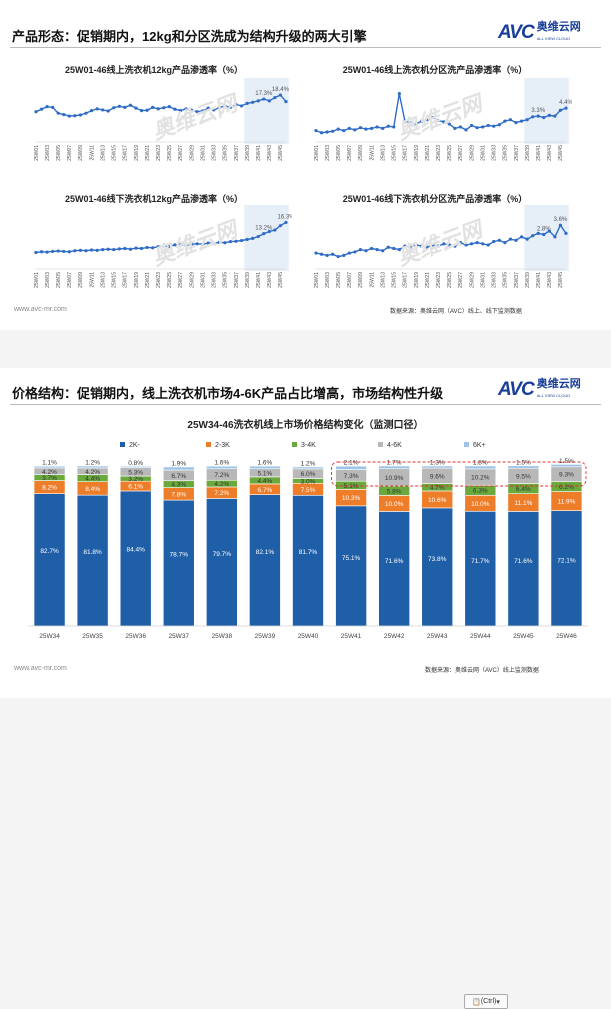  Describe the element at coordinates (305, 47) in the screenshot. I see `slide1-divider` at that location.